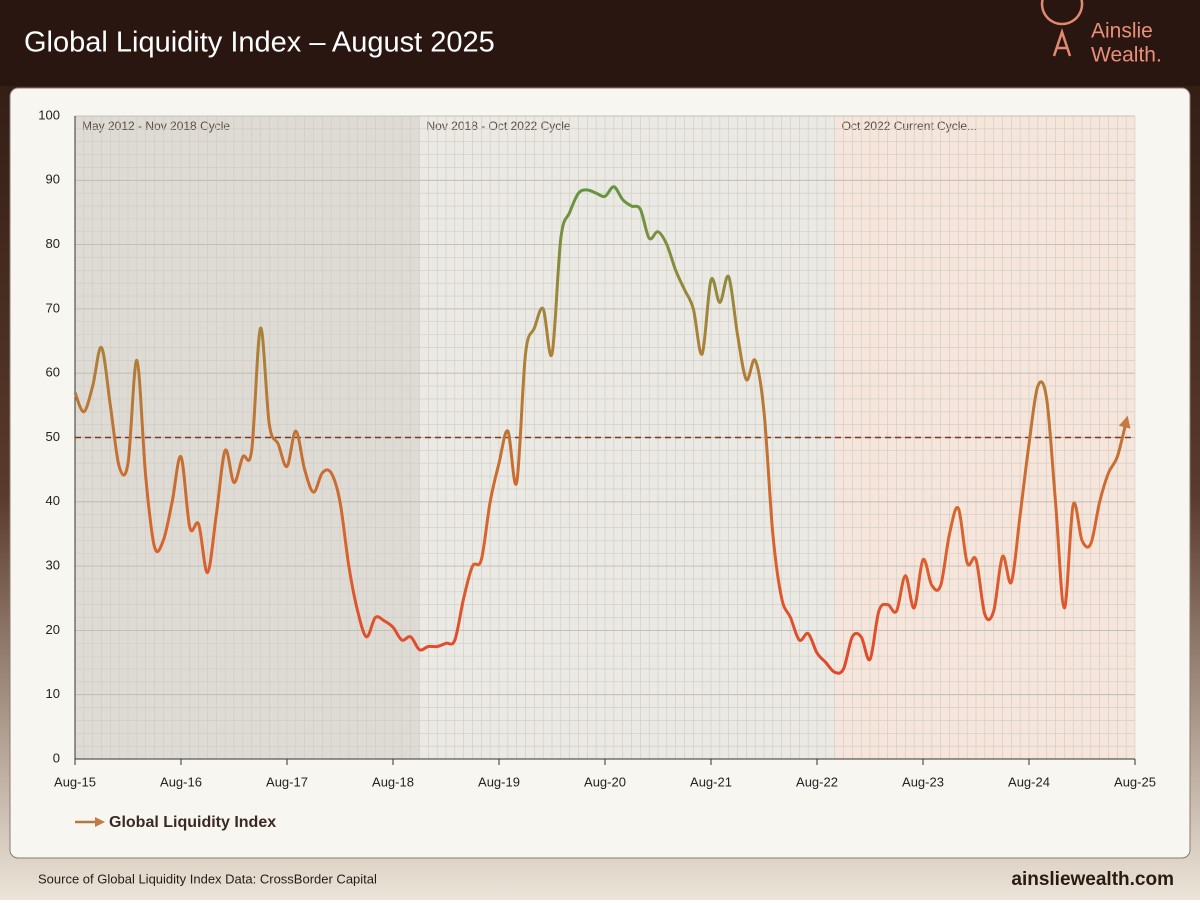 The width and height of the screenshot is (1200, 905). Describe the element at coordinates (1092, 879) in the screenshot. I see `site-url: ainsliewealth.com` at that location.